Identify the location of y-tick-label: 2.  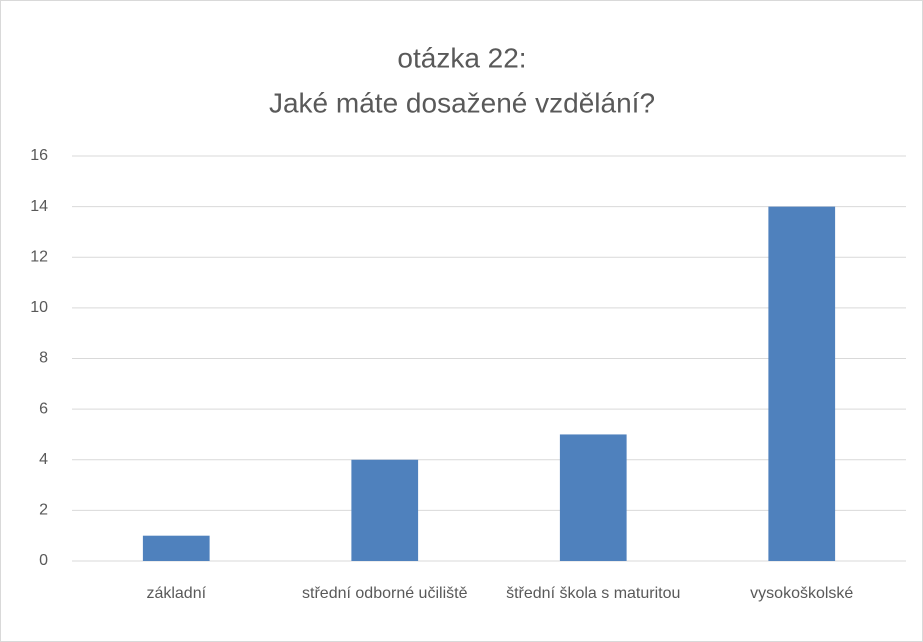
(43, 510).